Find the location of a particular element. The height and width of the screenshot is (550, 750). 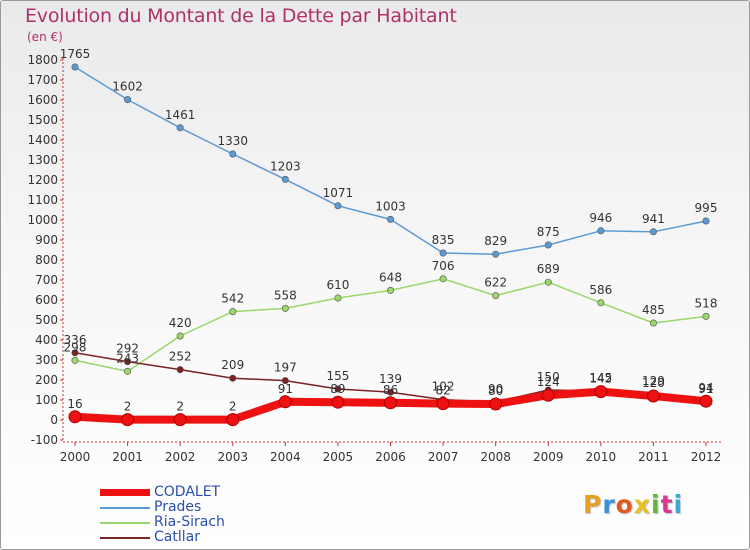

y-tick-label: 0 is located at coordinates (54, 420).